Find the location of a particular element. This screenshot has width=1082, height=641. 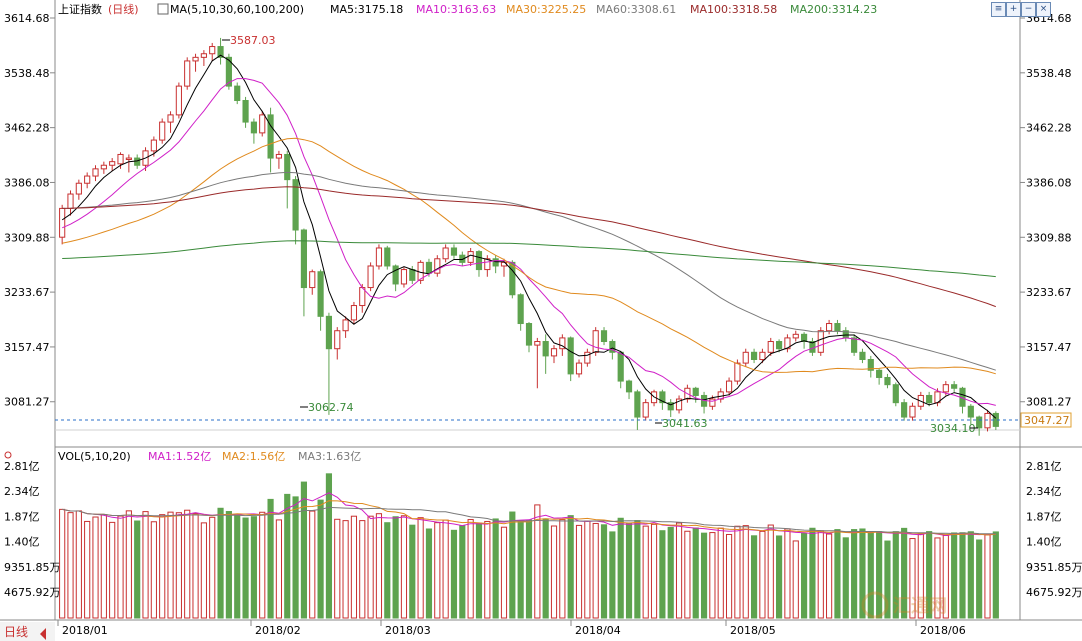

zoom-in-button: + is located at coordinates (1013, 9).